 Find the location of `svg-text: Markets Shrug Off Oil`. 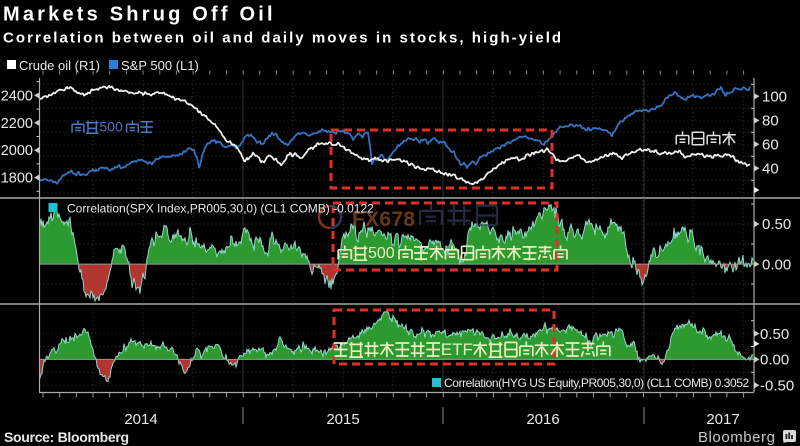

svg-text: Markets Shrug Off Oil is located at coordinates (139, 15).